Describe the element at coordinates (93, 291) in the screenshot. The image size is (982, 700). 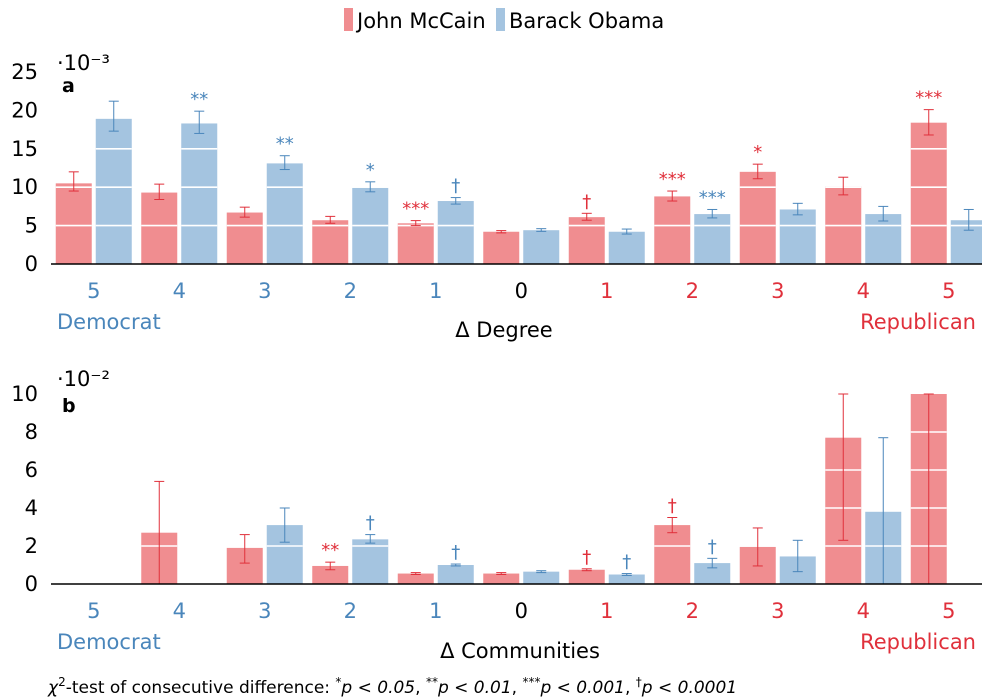
I see `panel-a-xtick-0: 5` at that location.